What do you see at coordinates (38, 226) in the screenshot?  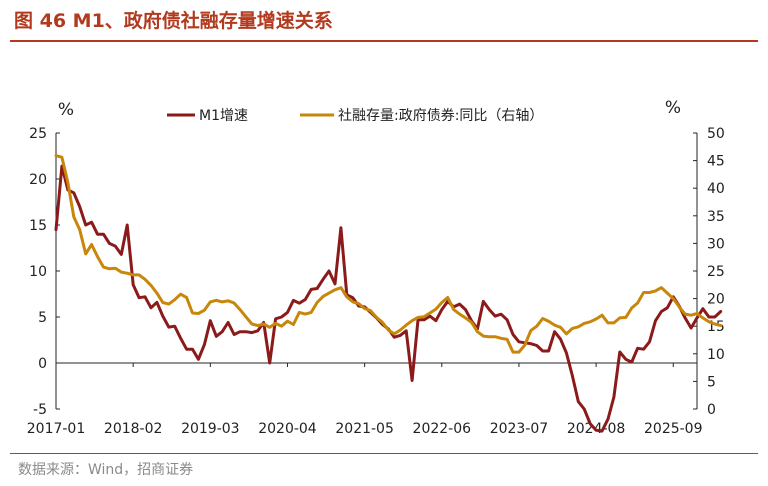 I see `left-y-tick-label: 15` at bounding box center [38, 226].